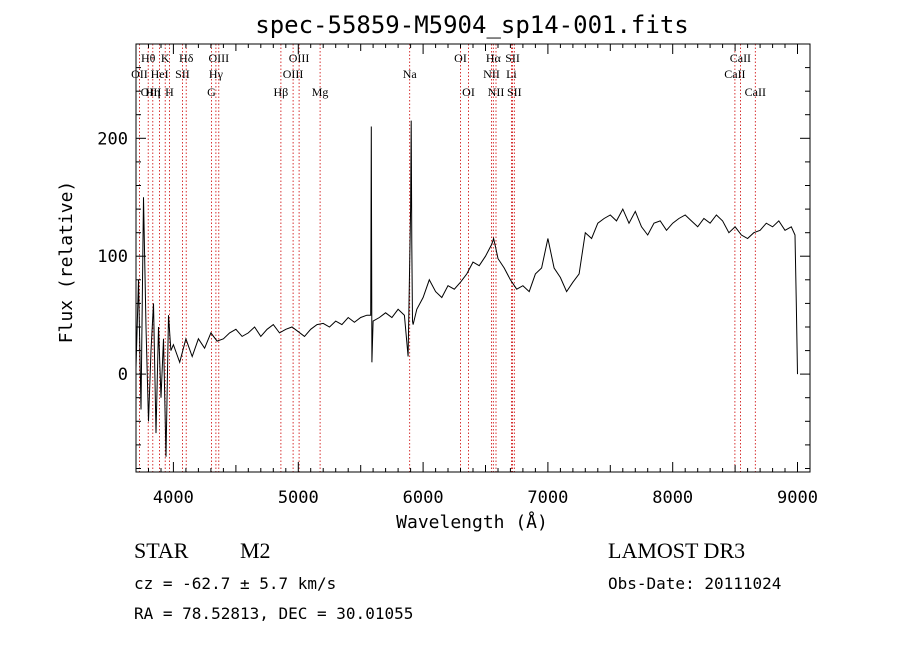 This screenshot has width=900, height=649. I want to click on x-axis-label: Wavelength (Å), so click(472, 522).